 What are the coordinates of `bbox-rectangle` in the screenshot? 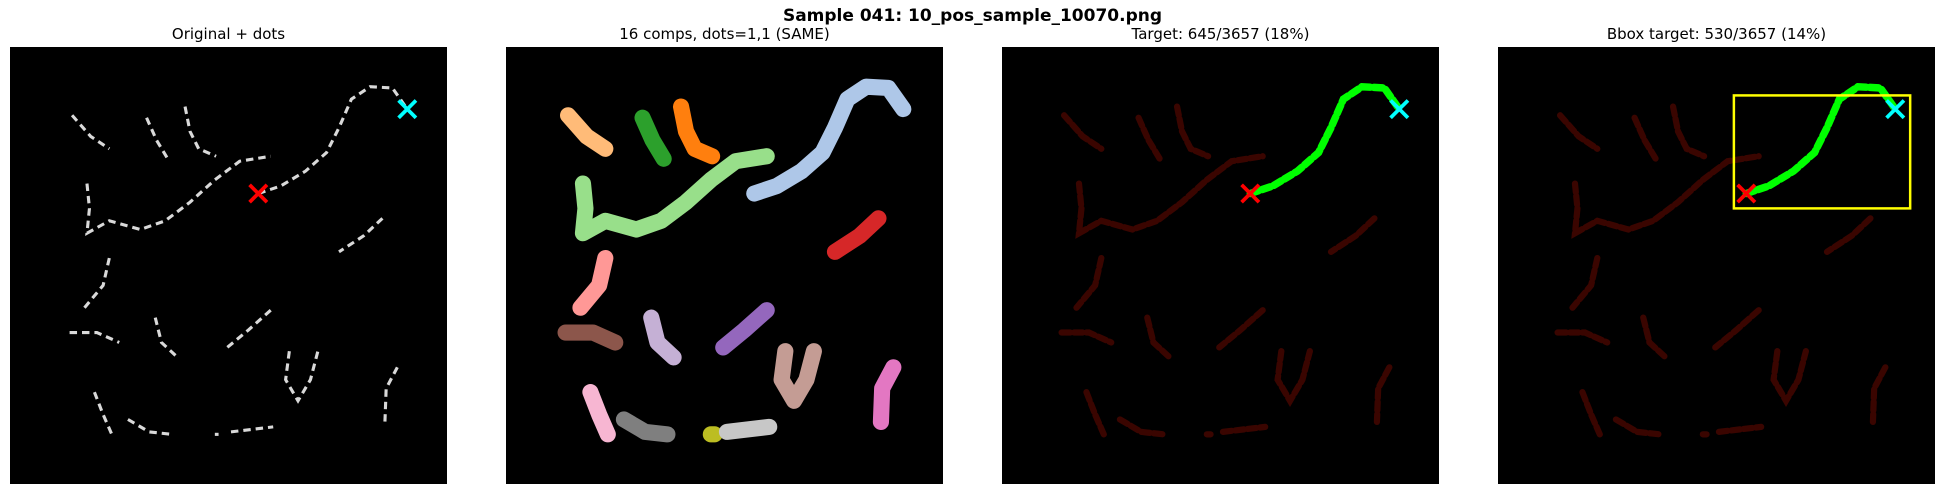 It's located at (1822, 152).